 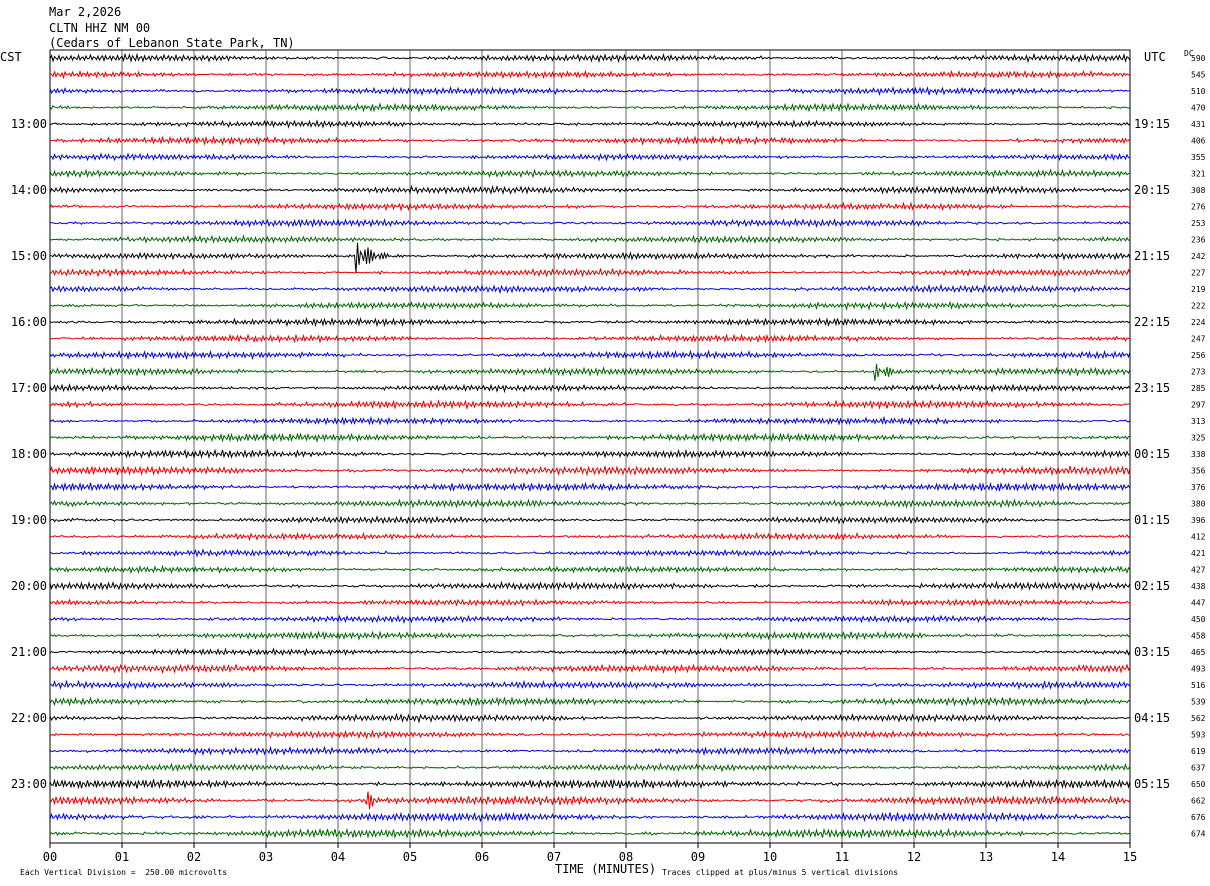 What do you see at coordinates (1189, 53) in the screenshot?
I see `dc-label: DC` at bounding box center [1189, 53].